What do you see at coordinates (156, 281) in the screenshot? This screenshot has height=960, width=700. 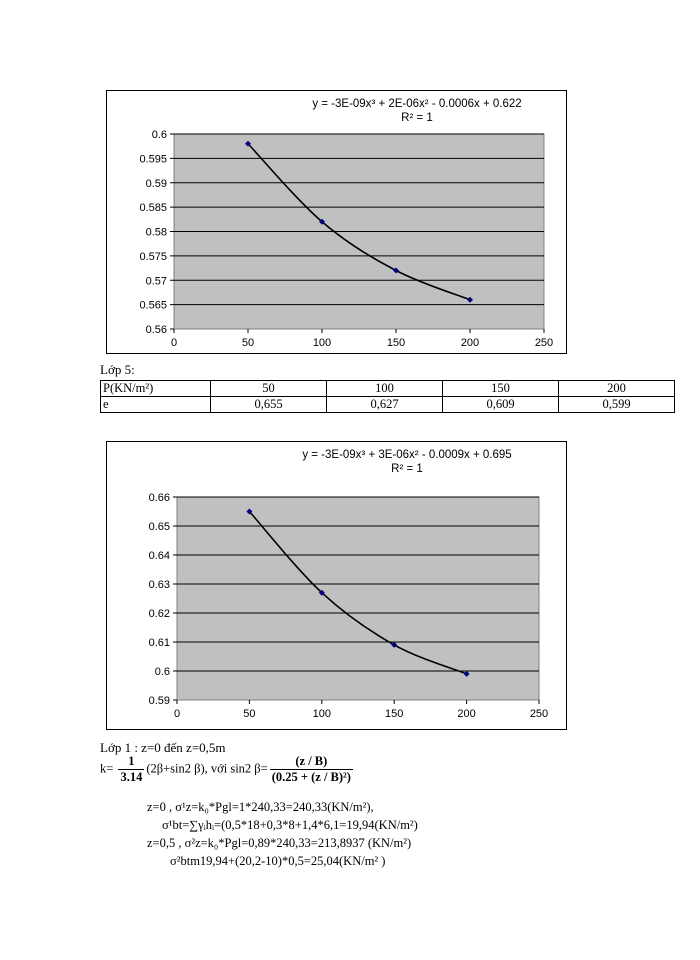 I see `y-tick-label: 0.57` at bounding box center [156, 281].